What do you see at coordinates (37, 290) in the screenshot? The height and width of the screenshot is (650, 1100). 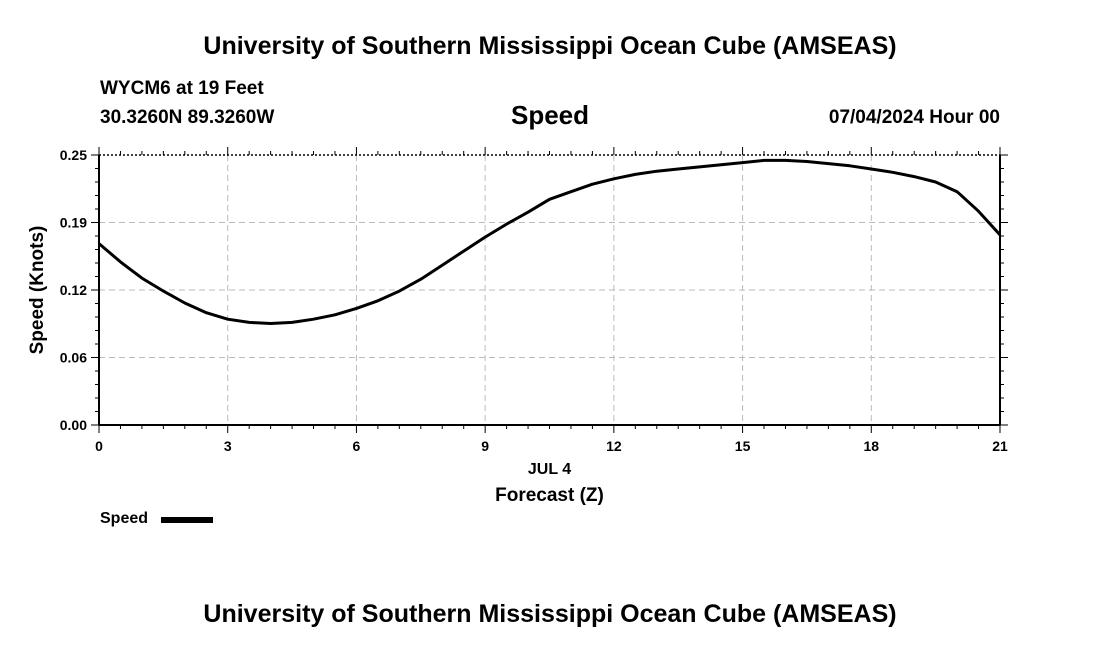 I see `y-axis-title: Speed (Knots)` at bounding box center [37, 290].